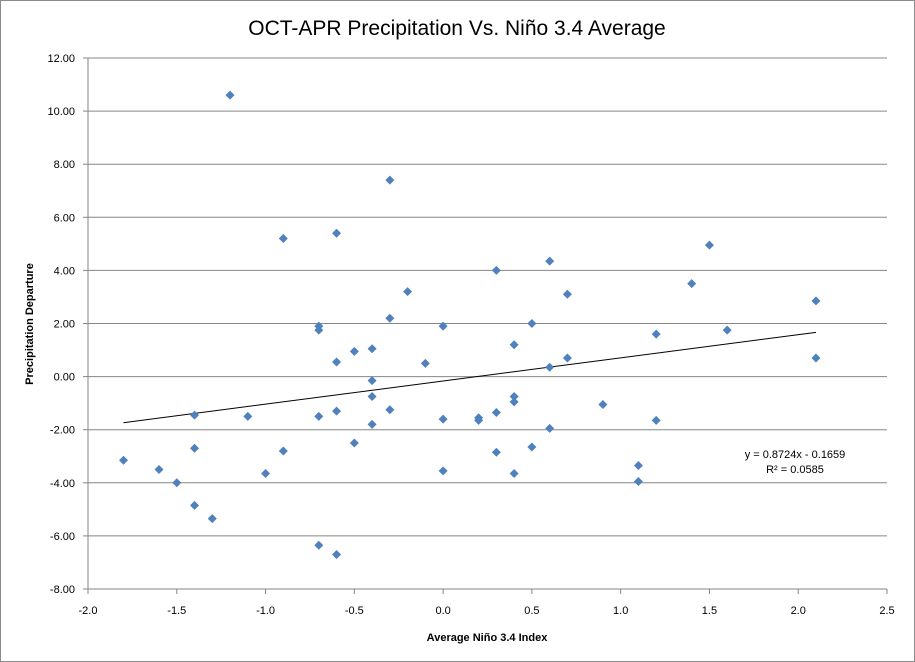  What do you see at coordinates (62, 484) in the screenshot?
I see `y-tick-label: -4.00` at bounding box center [62, 484].